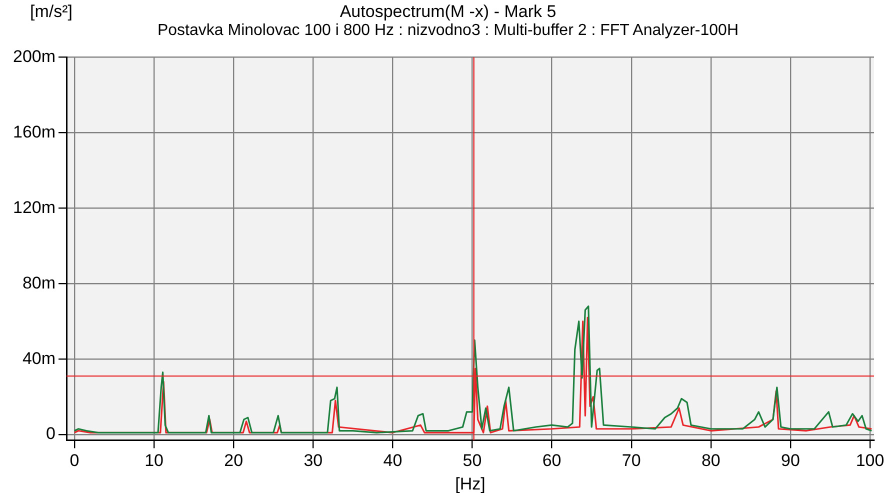 The width and height of the screenshot is (896, 497). Describe the element at coordinates (448, 11) in the screenshot. I see `chart-title: Autospectrum(M -x) - Mark 5` at that location.